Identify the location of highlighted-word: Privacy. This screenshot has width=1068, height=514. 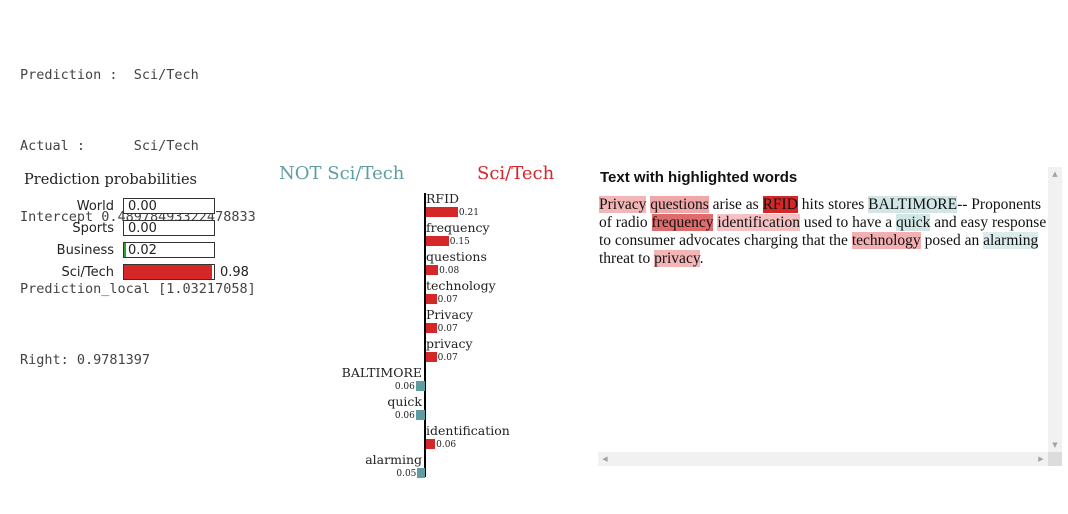
(623, 204).